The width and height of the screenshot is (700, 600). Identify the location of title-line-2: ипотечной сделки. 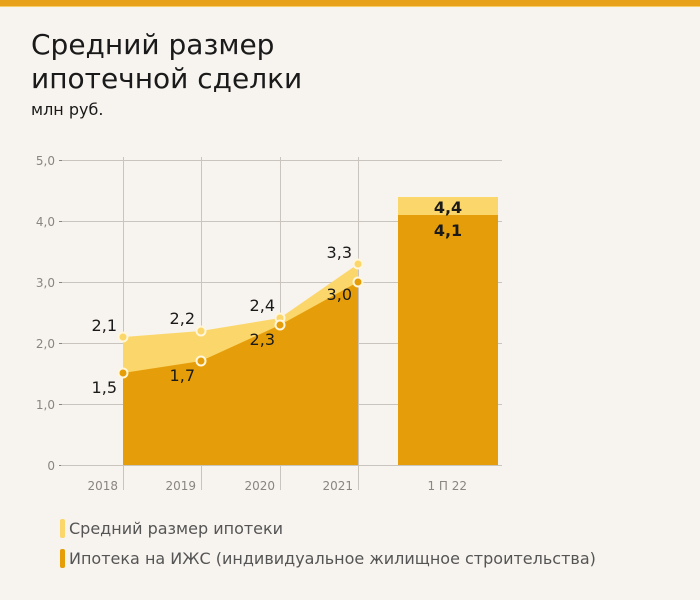
(167, 78).